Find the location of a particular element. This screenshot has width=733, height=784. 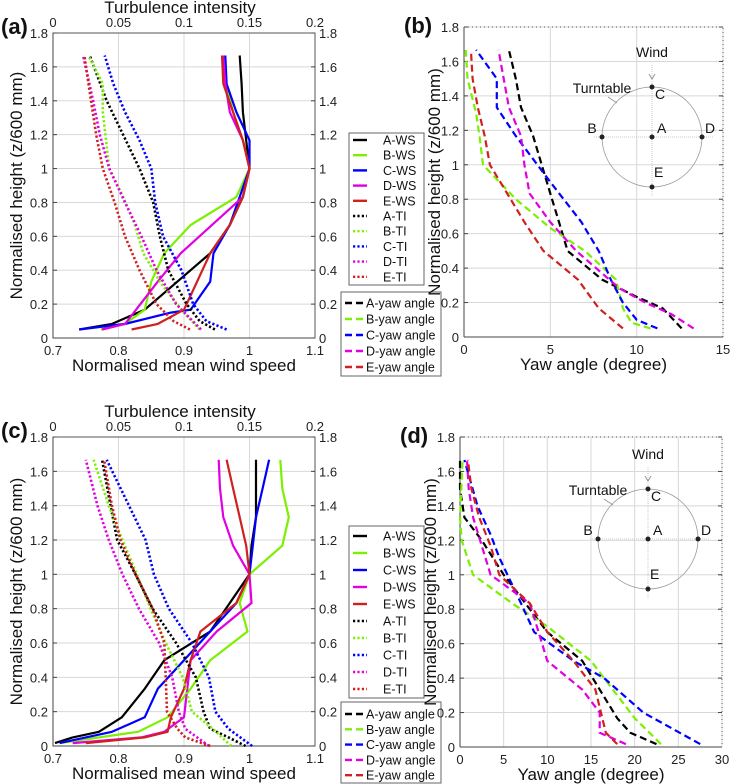

legend-entry-label: D-TI is located at coordinates (395, 673).